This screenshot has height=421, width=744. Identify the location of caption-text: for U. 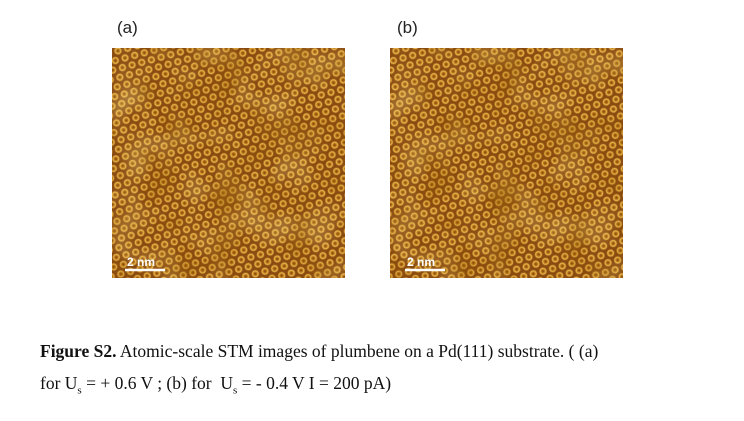
(59, 383).